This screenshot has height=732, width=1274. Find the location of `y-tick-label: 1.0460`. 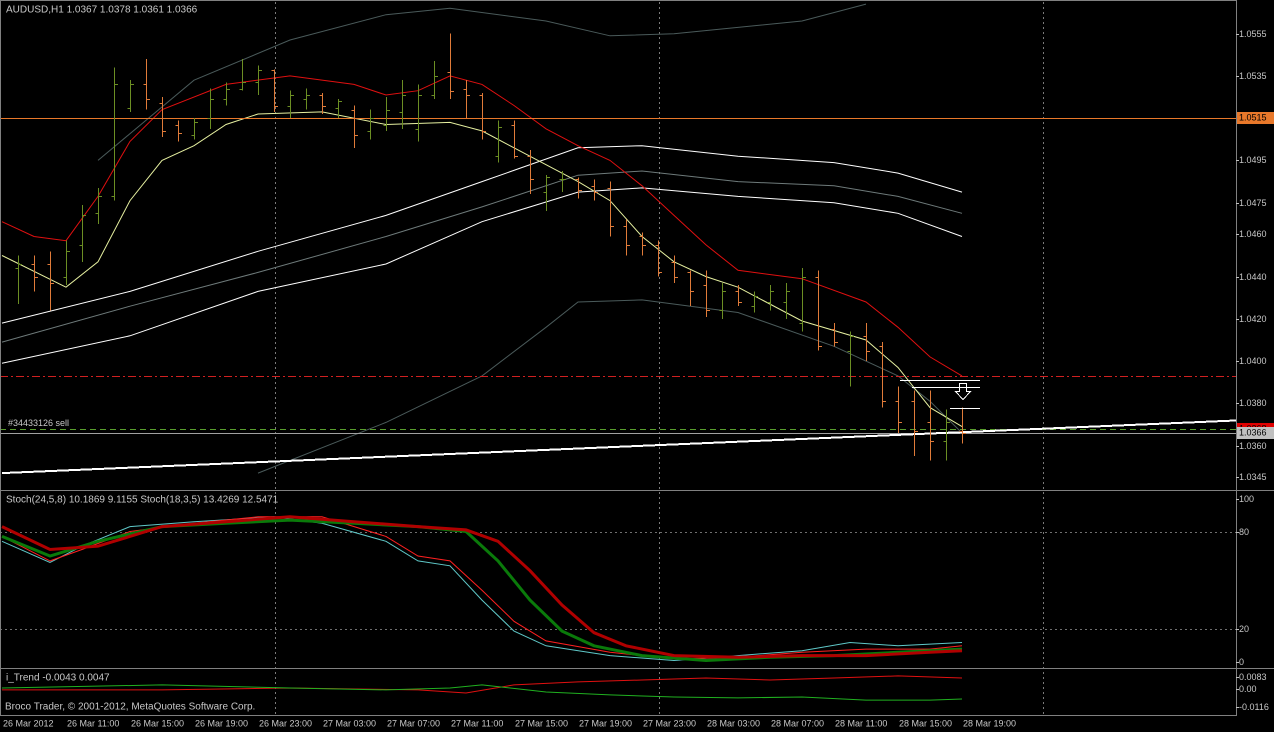

y-tick-label: 1.0460 is located at coordinates (1253, 234).